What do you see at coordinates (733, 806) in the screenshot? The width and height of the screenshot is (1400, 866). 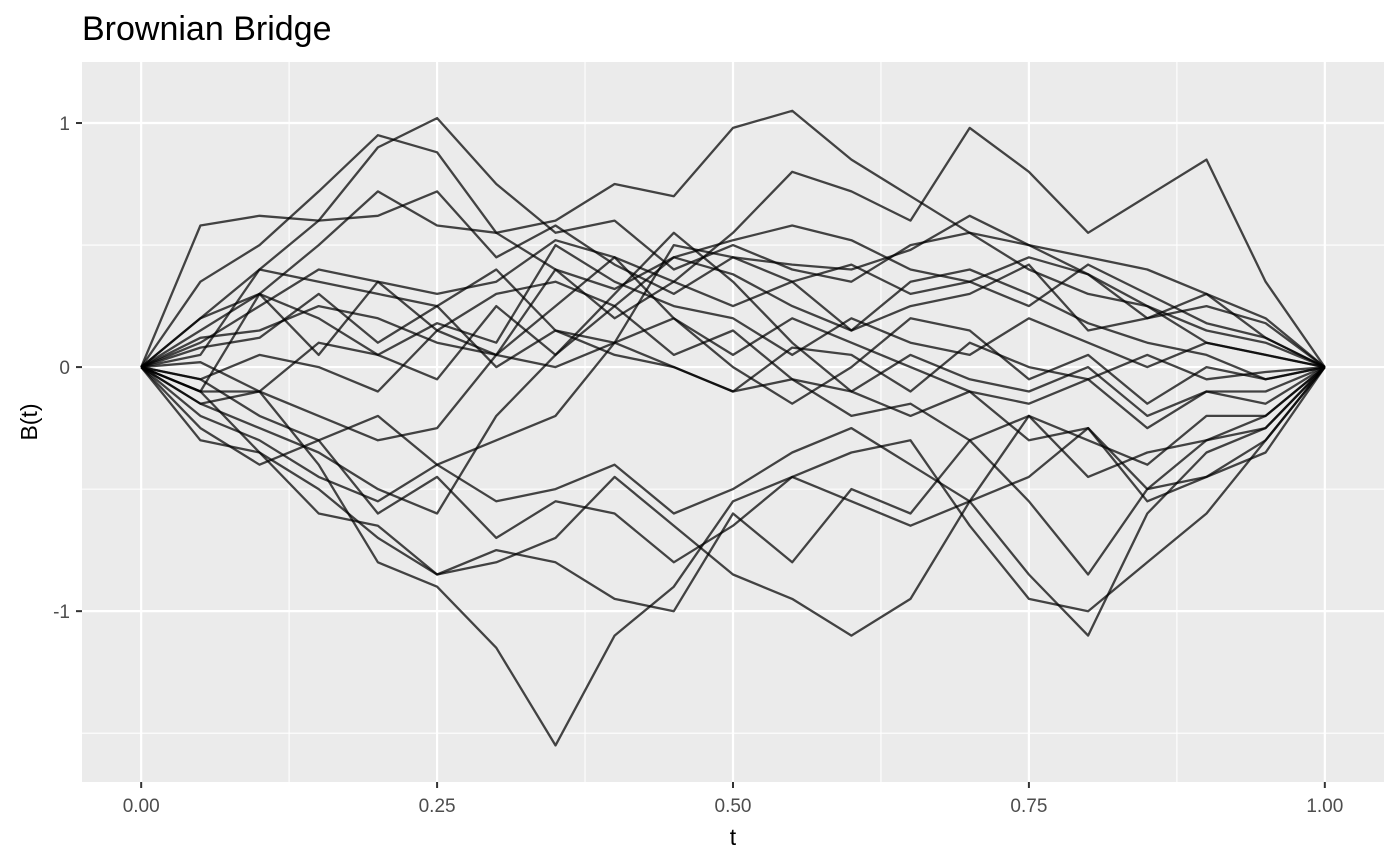 I see `x-tick-label: 0.50` at bounding box center [733, 806].